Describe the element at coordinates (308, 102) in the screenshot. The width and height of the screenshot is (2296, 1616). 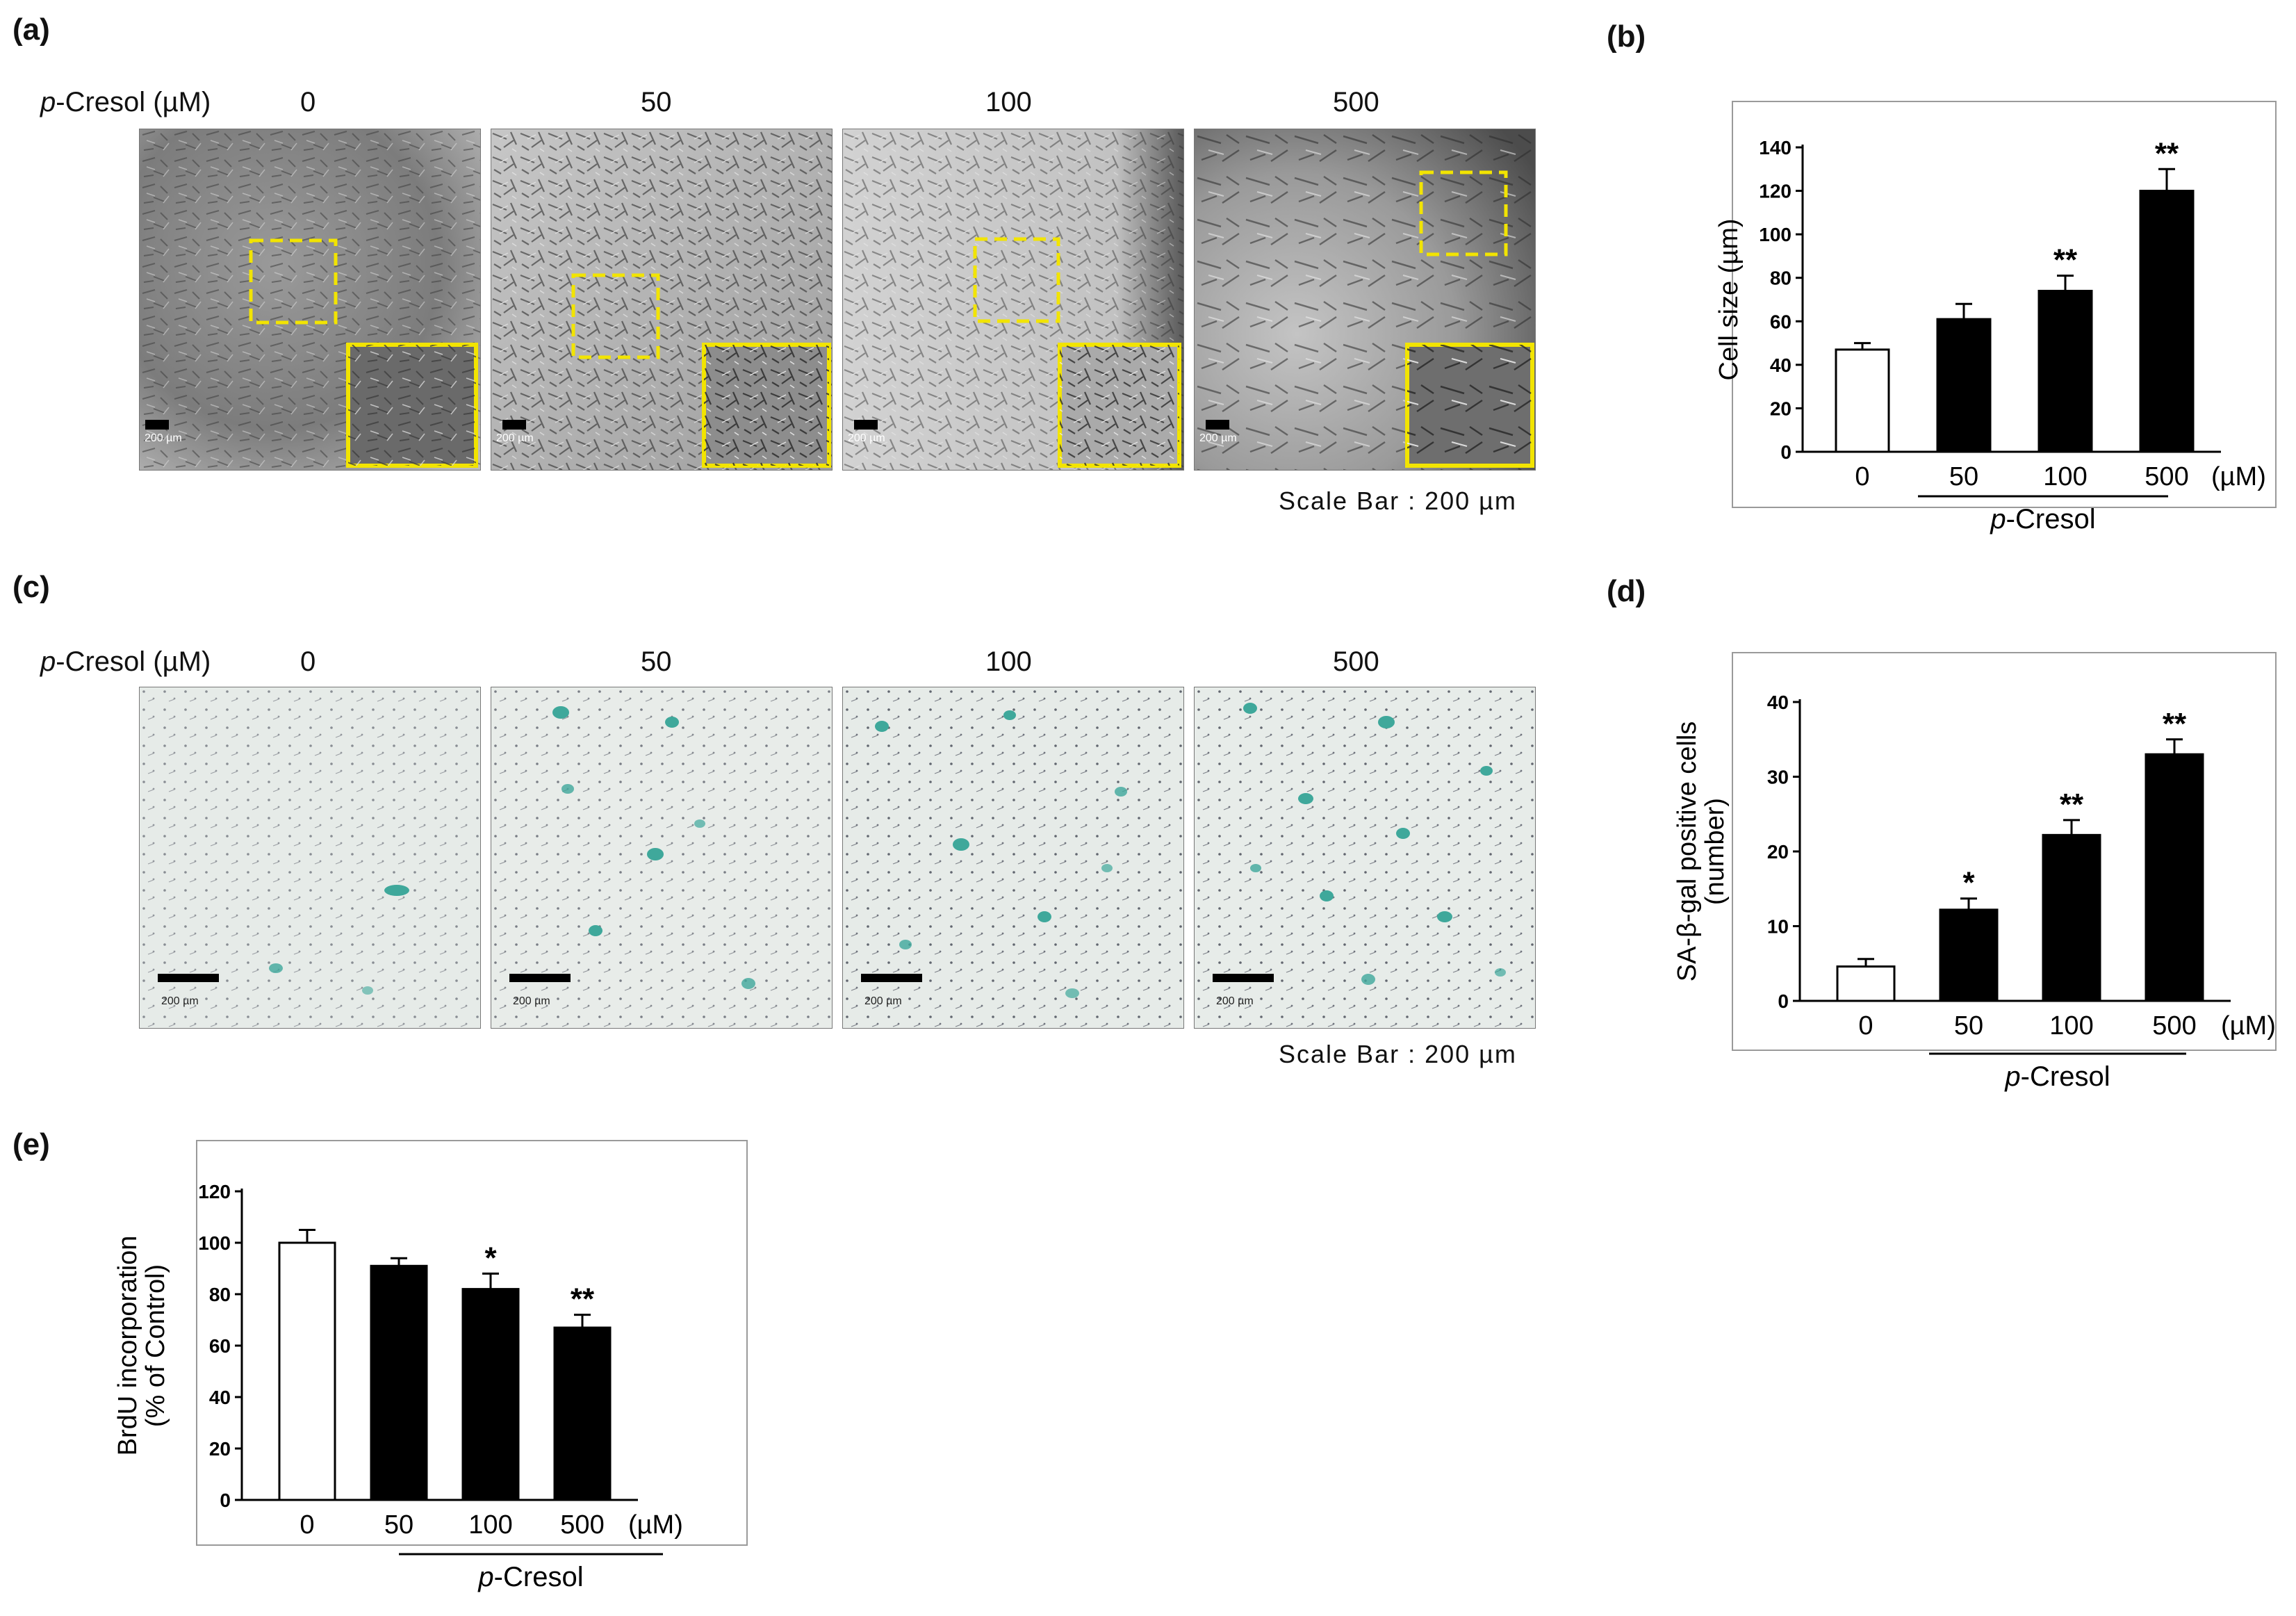
I see `panel-a-conc-0: 0` at that location.